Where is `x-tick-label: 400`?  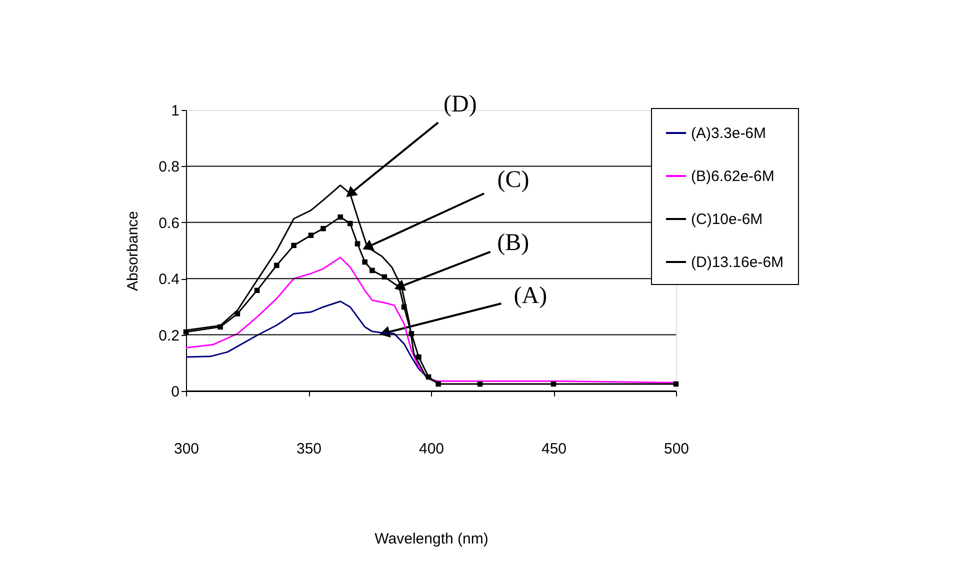 x-tick-label: 400 is located at coordinates (431, 449).